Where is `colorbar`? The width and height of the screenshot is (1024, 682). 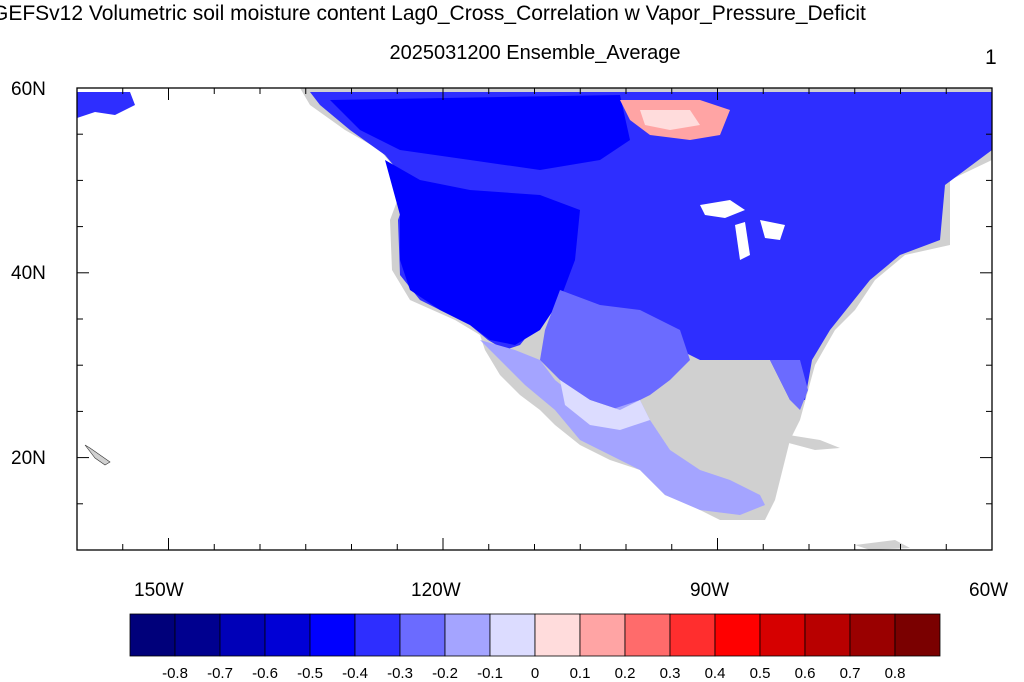
colorbar is located at coordinates (535, 635).